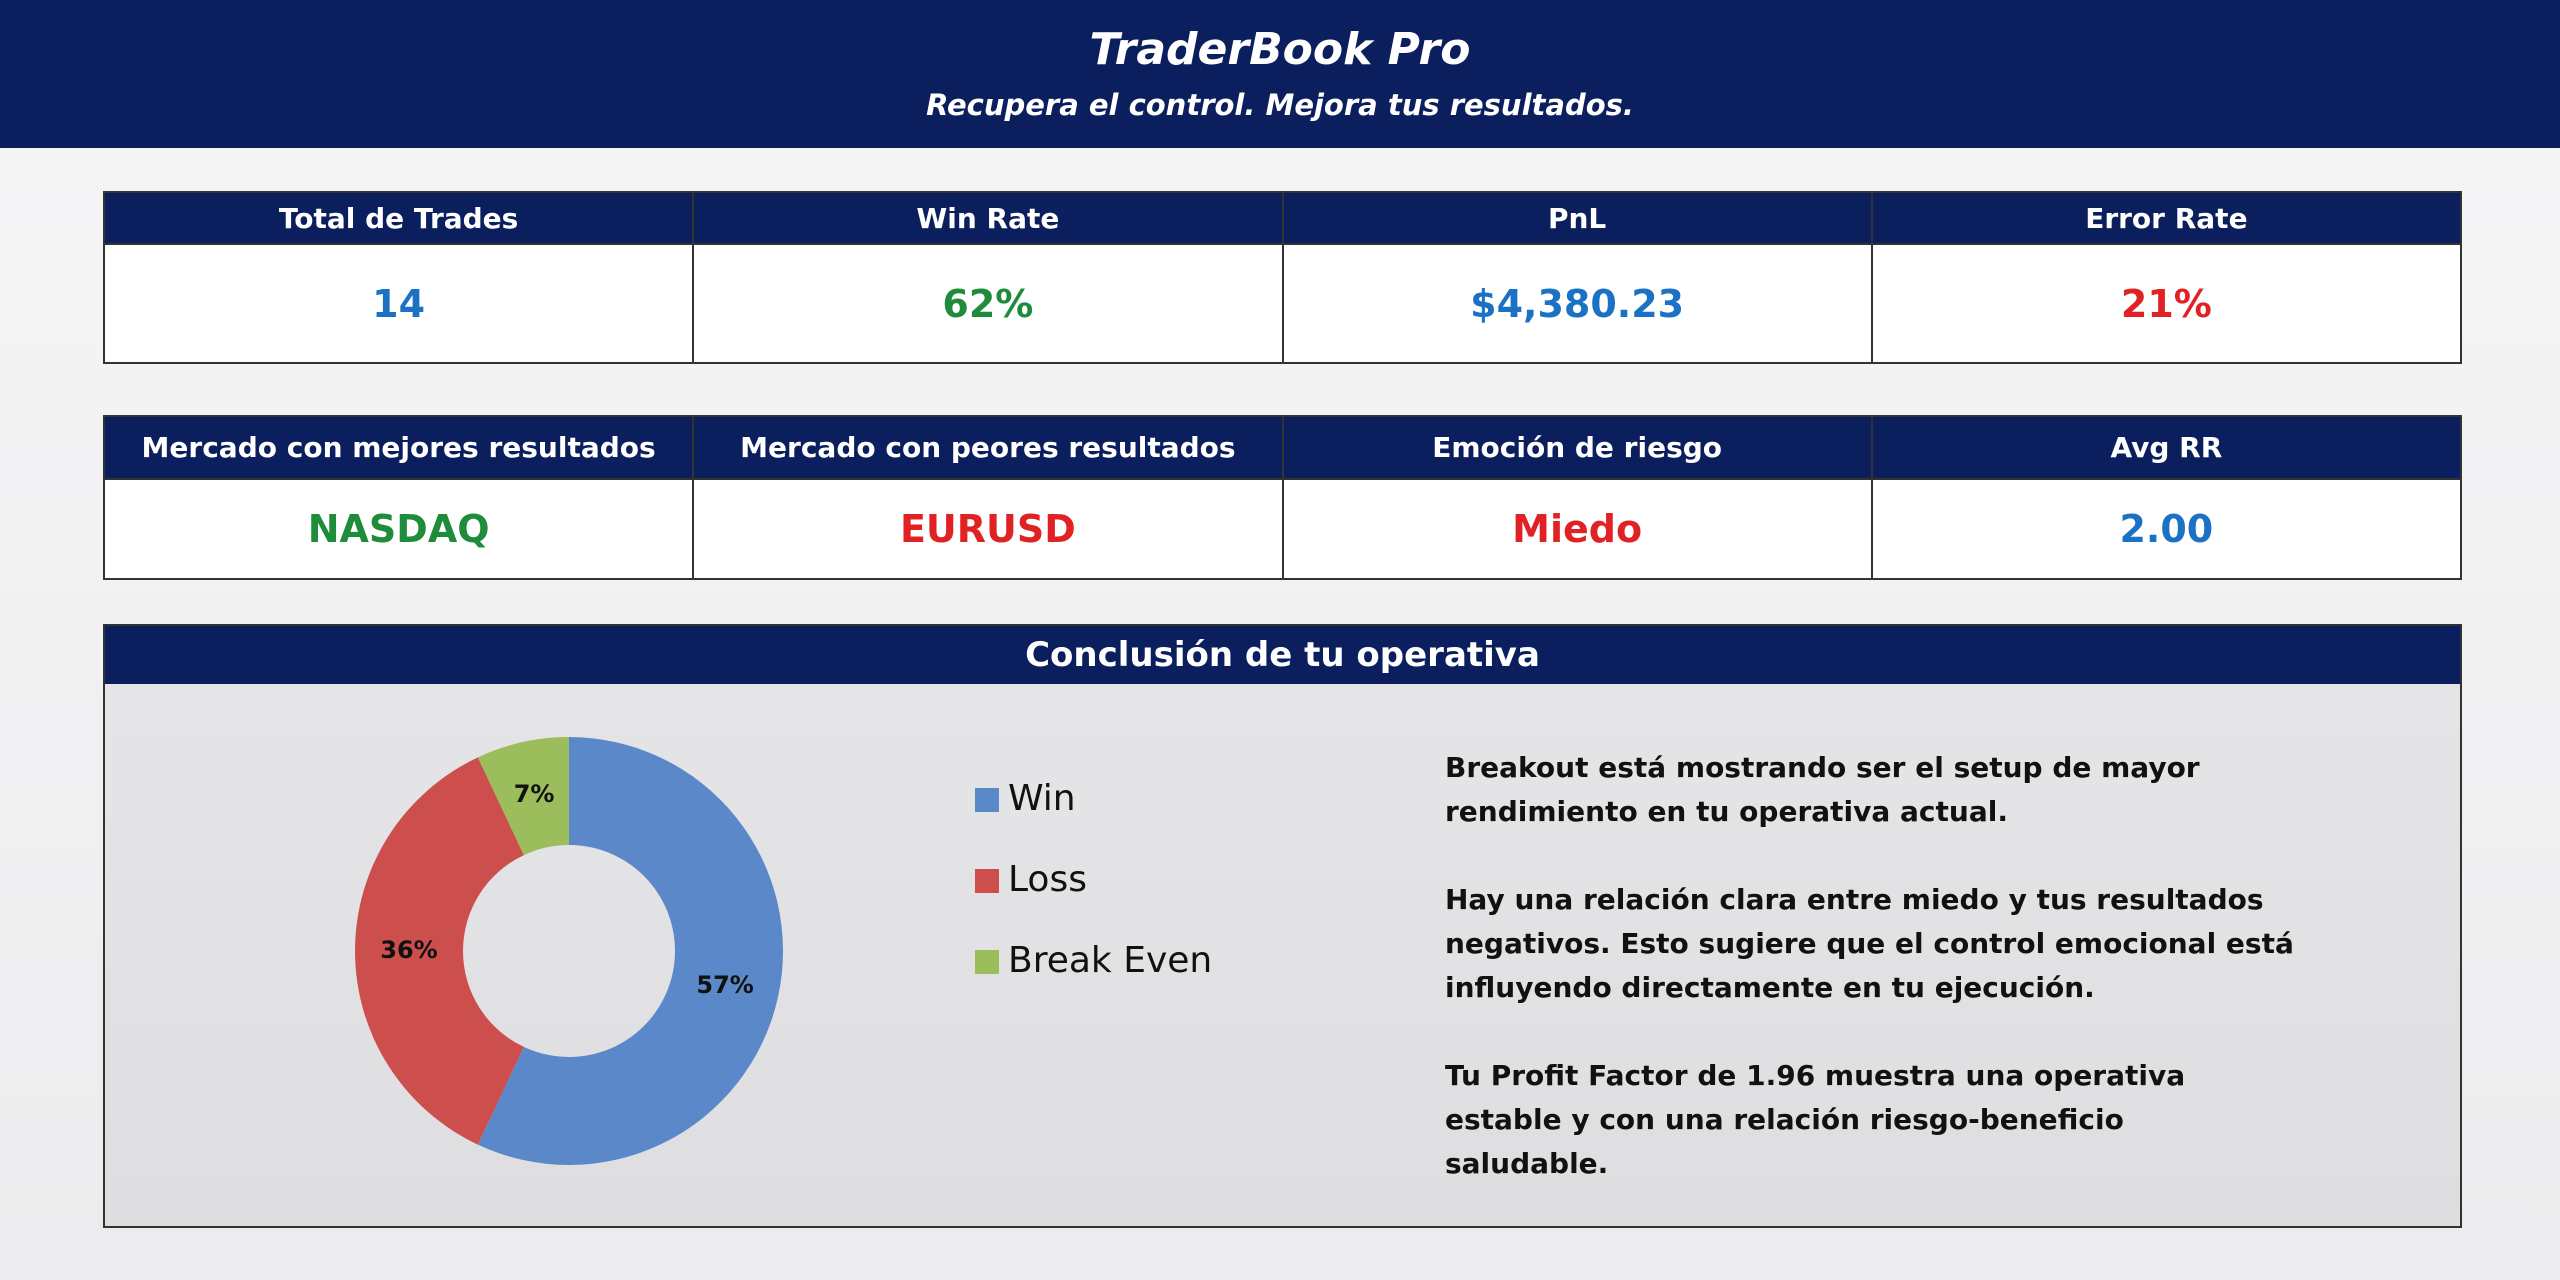 This screenshot has height=1280, width=2560. I want to click on legend-label: Win, so click(1042, 798).